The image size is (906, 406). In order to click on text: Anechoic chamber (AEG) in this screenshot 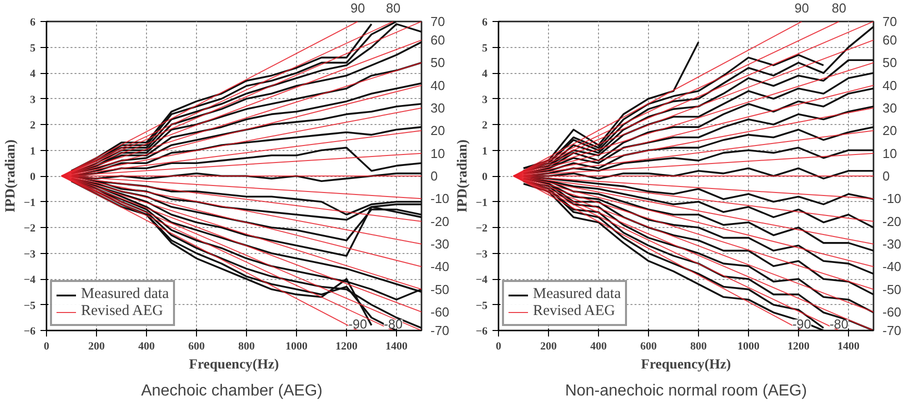, I will do `click(231, 391)`.